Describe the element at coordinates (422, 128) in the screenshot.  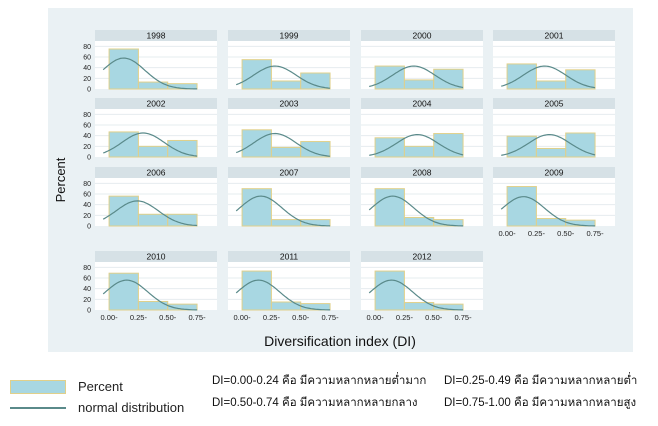
I see `panel-2004: 2004` at that location.